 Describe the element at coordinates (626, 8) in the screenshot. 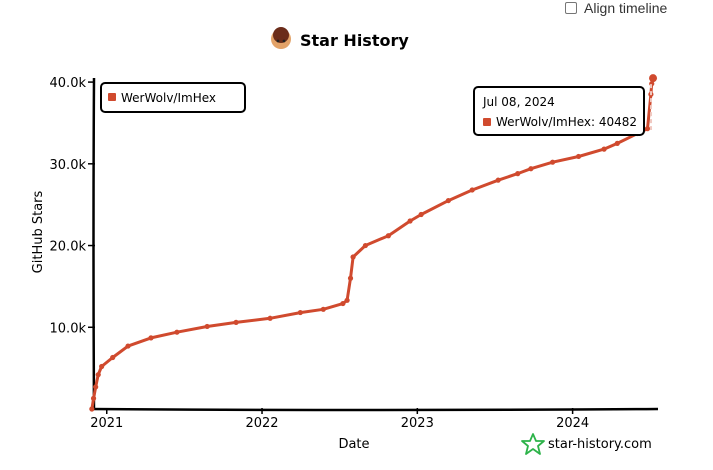

I see `align-timeline-label: Align timeline` at that location.